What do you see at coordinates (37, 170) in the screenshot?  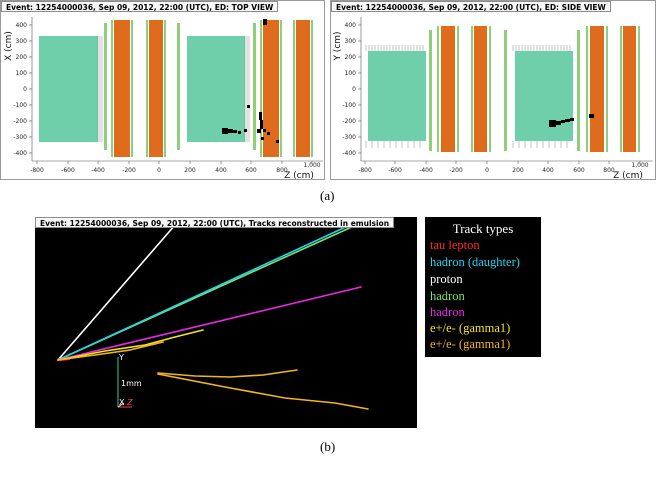 I see `x-tick-label: -800` at bounding box center [37, 170].